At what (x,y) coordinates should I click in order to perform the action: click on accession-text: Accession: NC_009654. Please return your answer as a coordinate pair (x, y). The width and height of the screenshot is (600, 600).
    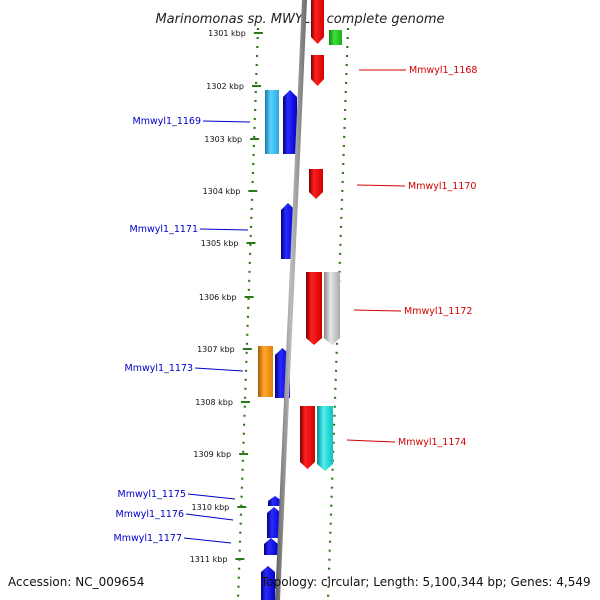
    Looking at the image, I should click on (76, 582).